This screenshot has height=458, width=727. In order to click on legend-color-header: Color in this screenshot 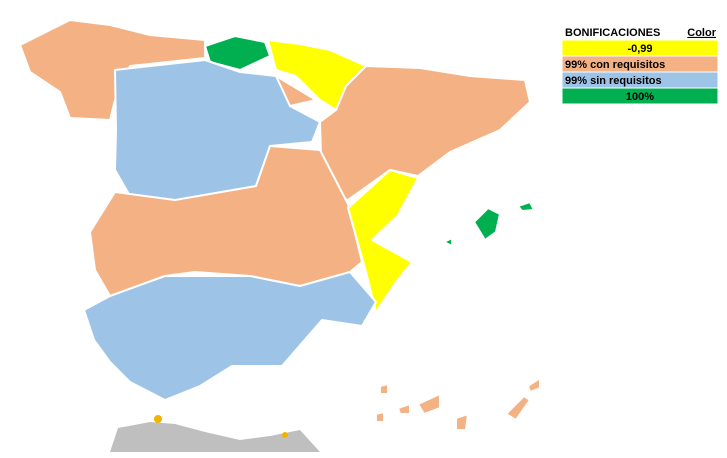, I will do `click(701, 33)`.